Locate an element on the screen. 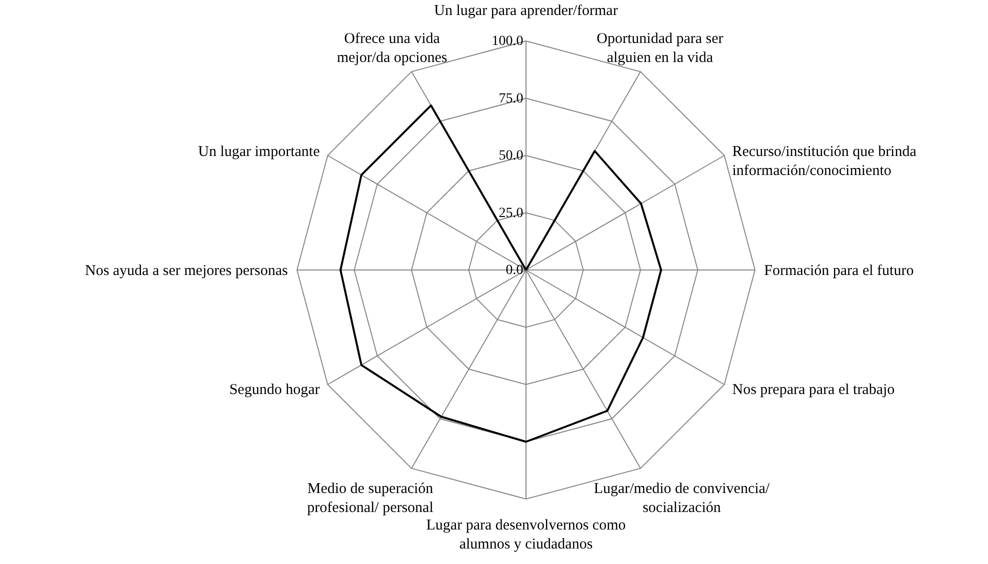 This screenshot has height=564, width=988. spoke-label: Un lugar para aprender/formar is located at coordinates (526, 11).